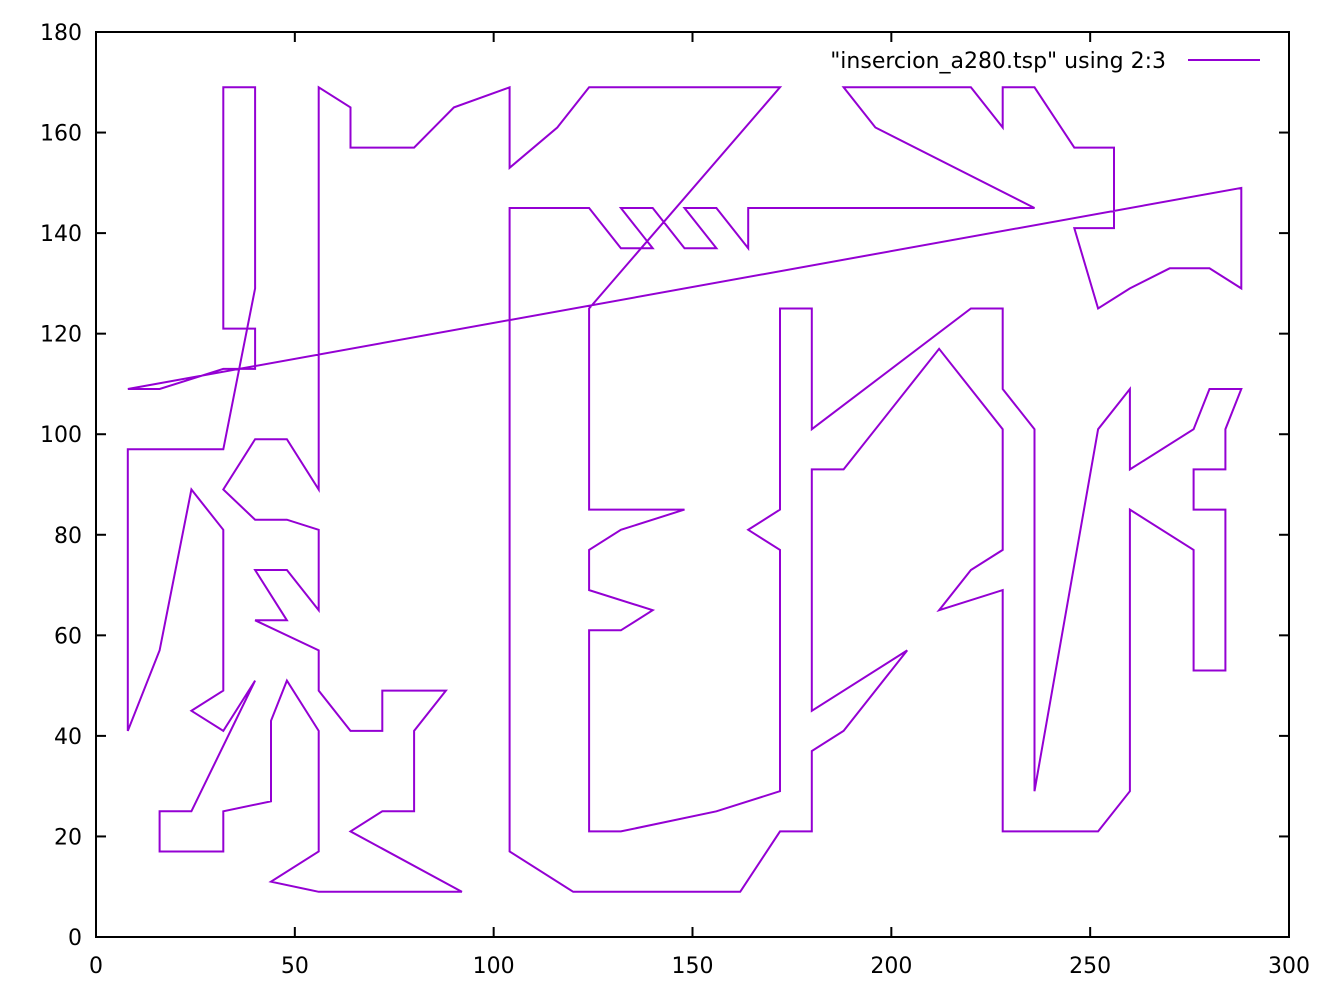  I want to click on y-tick-label: 40, so click(68, 737).